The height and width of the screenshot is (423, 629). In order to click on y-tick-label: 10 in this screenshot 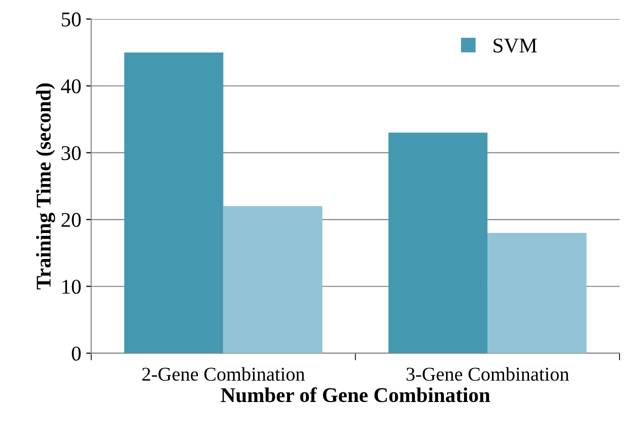, I will do `click(71, 287)`.